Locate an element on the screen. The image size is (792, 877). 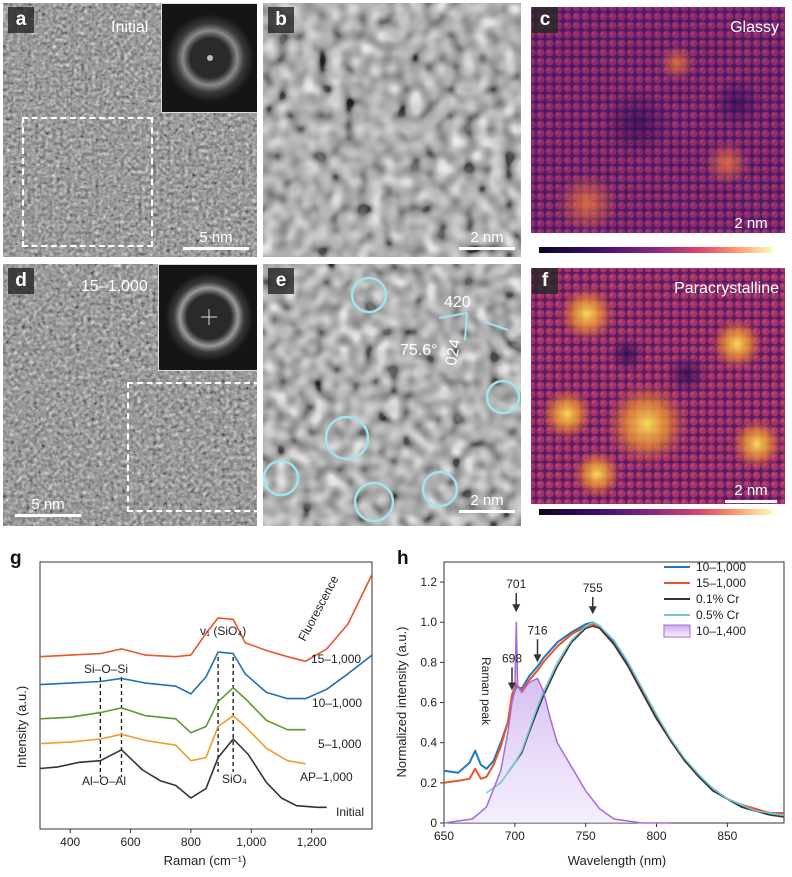
x-tick-label: 850 is located at coordinates (727, 836).